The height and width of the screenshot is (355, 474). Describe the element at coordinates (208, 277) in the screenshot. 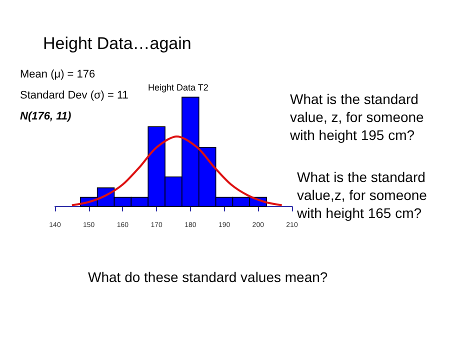

I see `text: What do these standard values mean?` at that location.